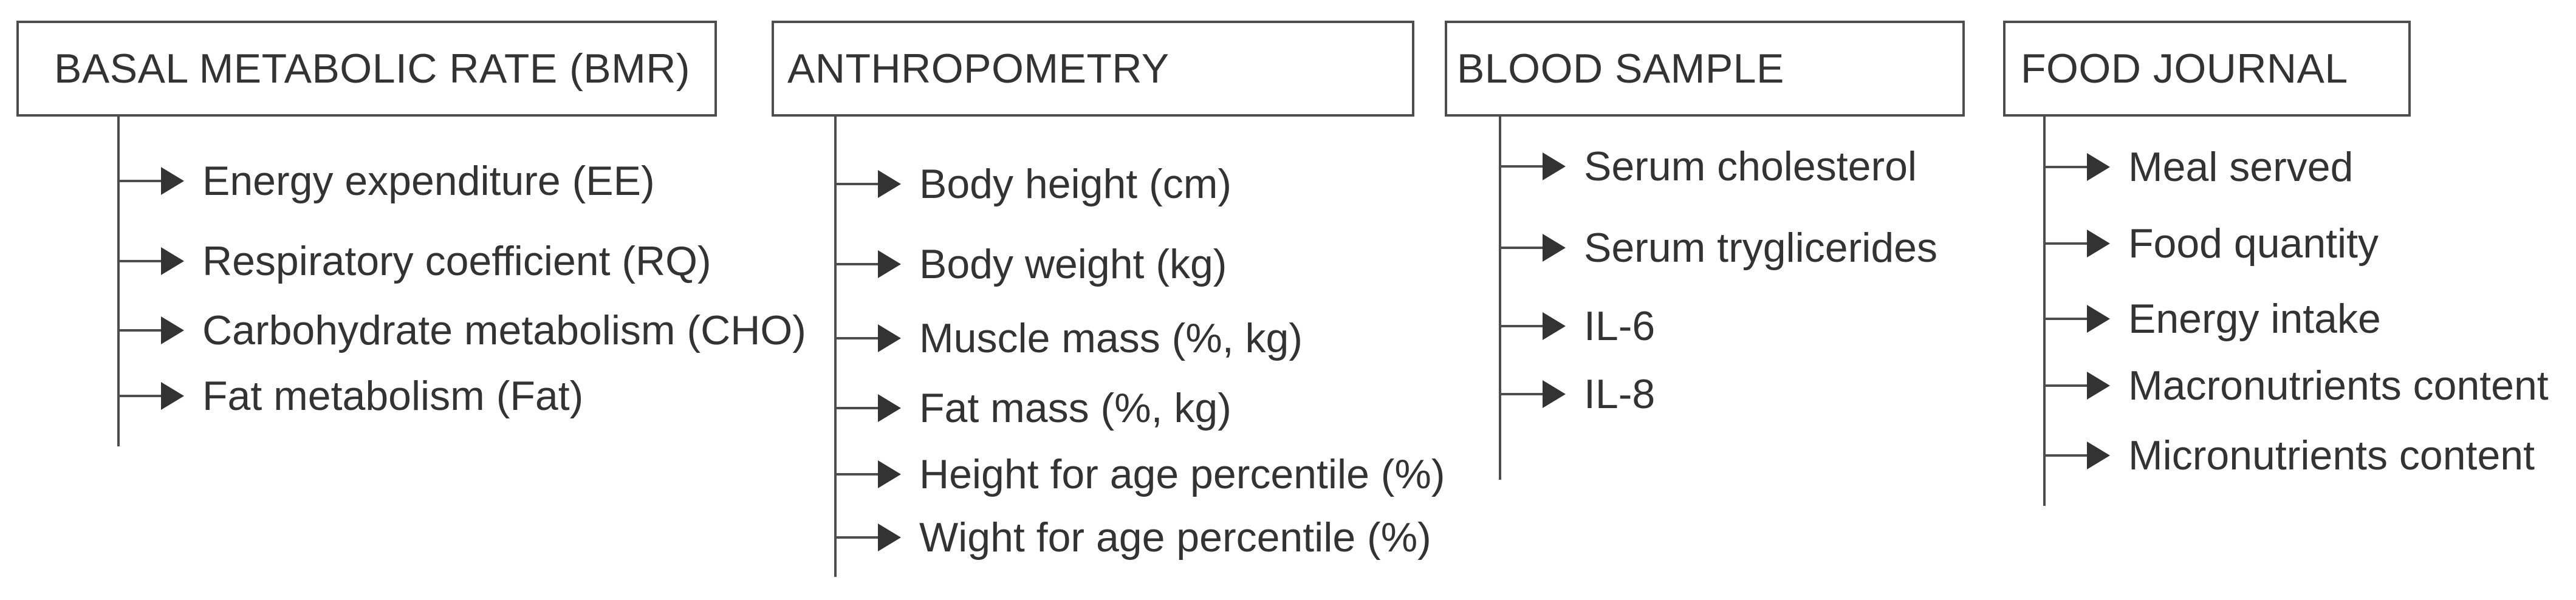  What do you see at coordinates (429, 181) in the screenshot?
I see `item-label: Energy expenditure (EE)` at bounding box center [429, 181].